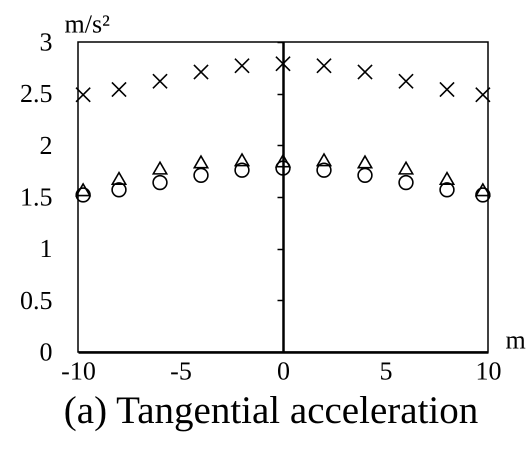  I want to click on y-tick-label: 2.5, so click(36, 93).